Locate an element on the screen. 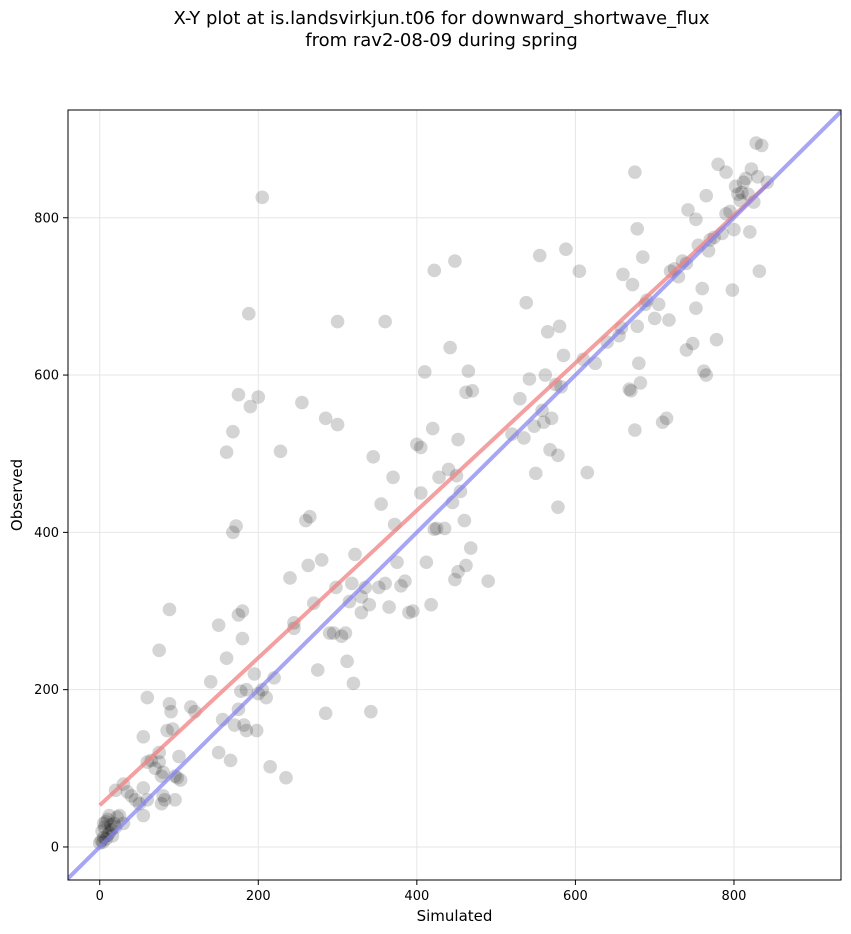  x-axis-ticks: 0 200 400 600 800 is located at coordinates (421, 892).